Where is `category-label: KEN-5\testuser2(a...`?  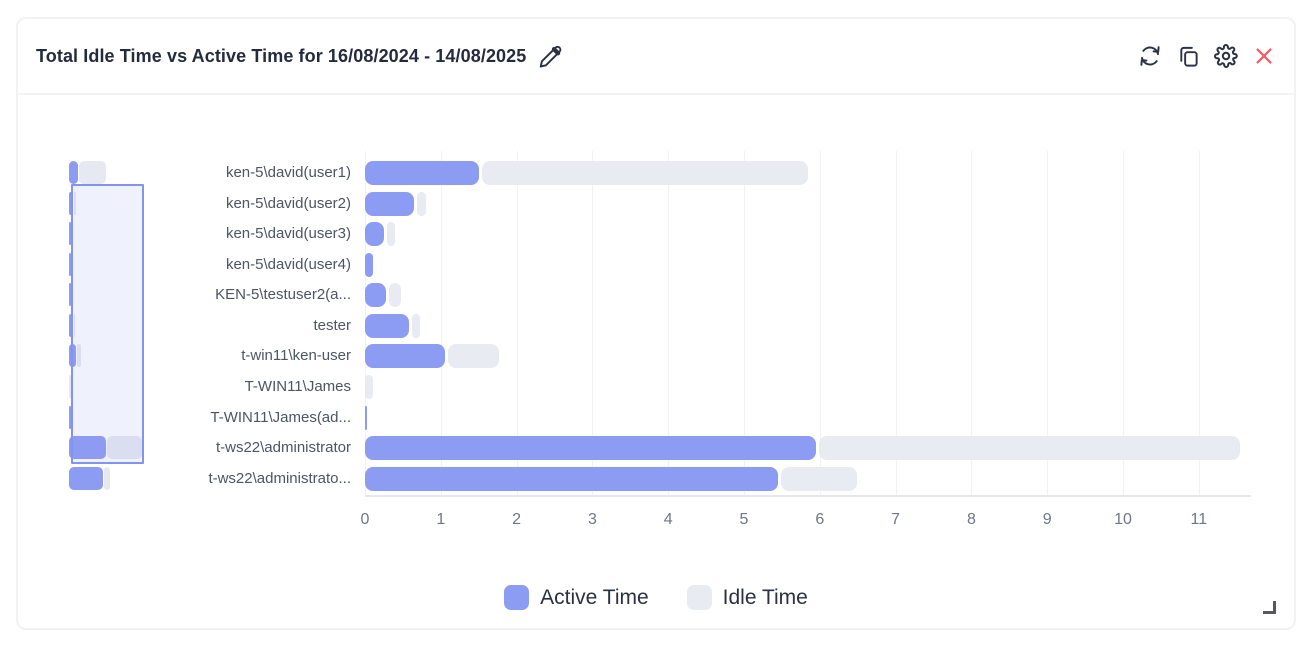 category-label: KEN-5\testuser2(a... is located at coordinates (283, 295).